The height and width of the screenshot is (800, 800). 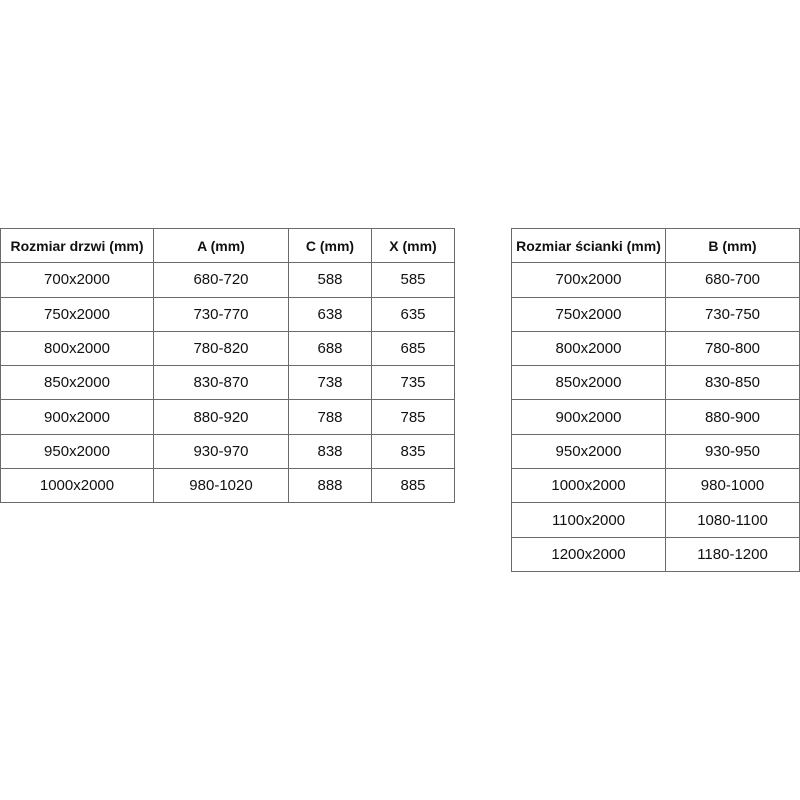 I want to click on table-row: 950x2000 930-970 838 835, so click(x=227, y=451).